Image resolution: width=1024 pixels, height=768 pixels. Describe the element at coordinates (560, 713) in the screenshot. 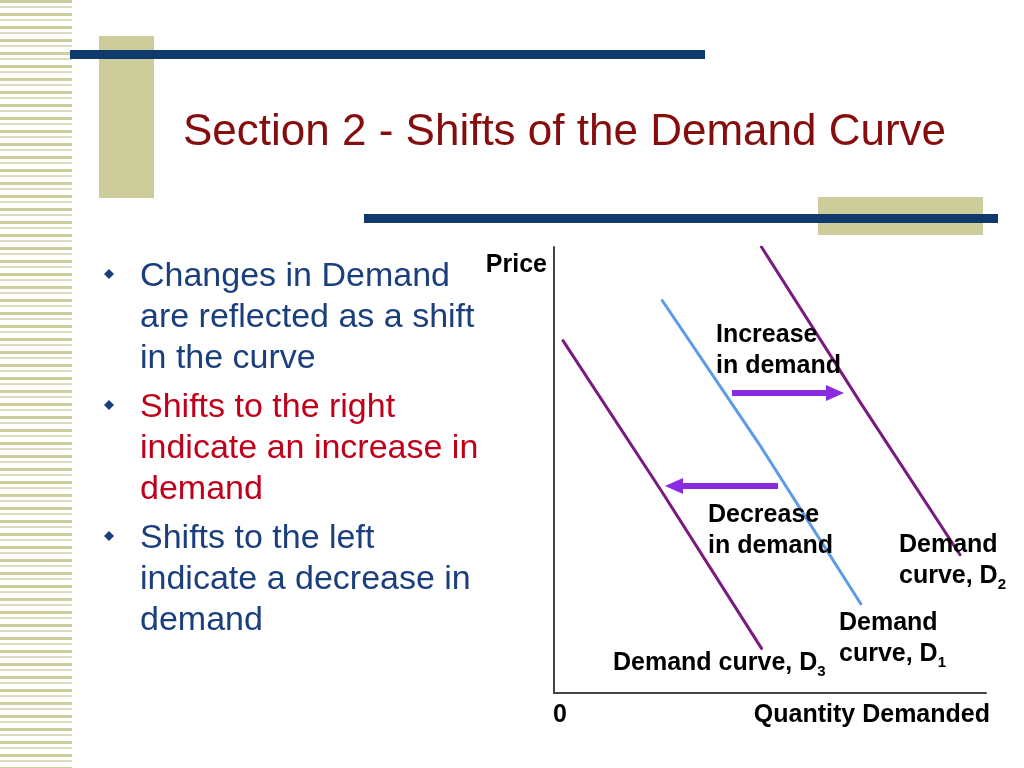

I see `text: 0` at that location.